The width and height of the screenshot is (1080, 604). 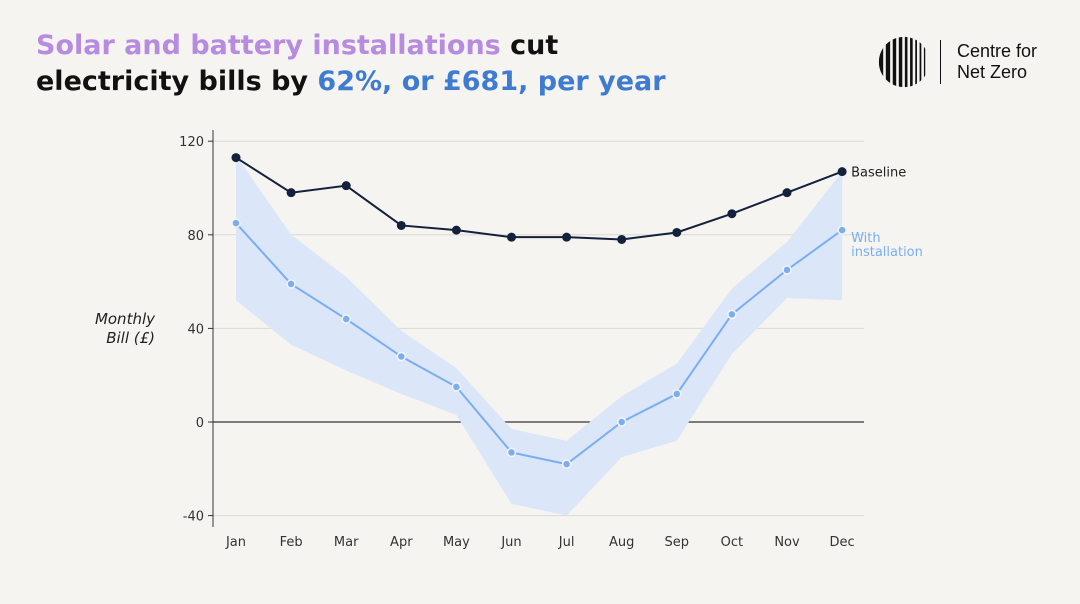 I want to click on x-tick-label: Jan, so click(x=235, y=542).